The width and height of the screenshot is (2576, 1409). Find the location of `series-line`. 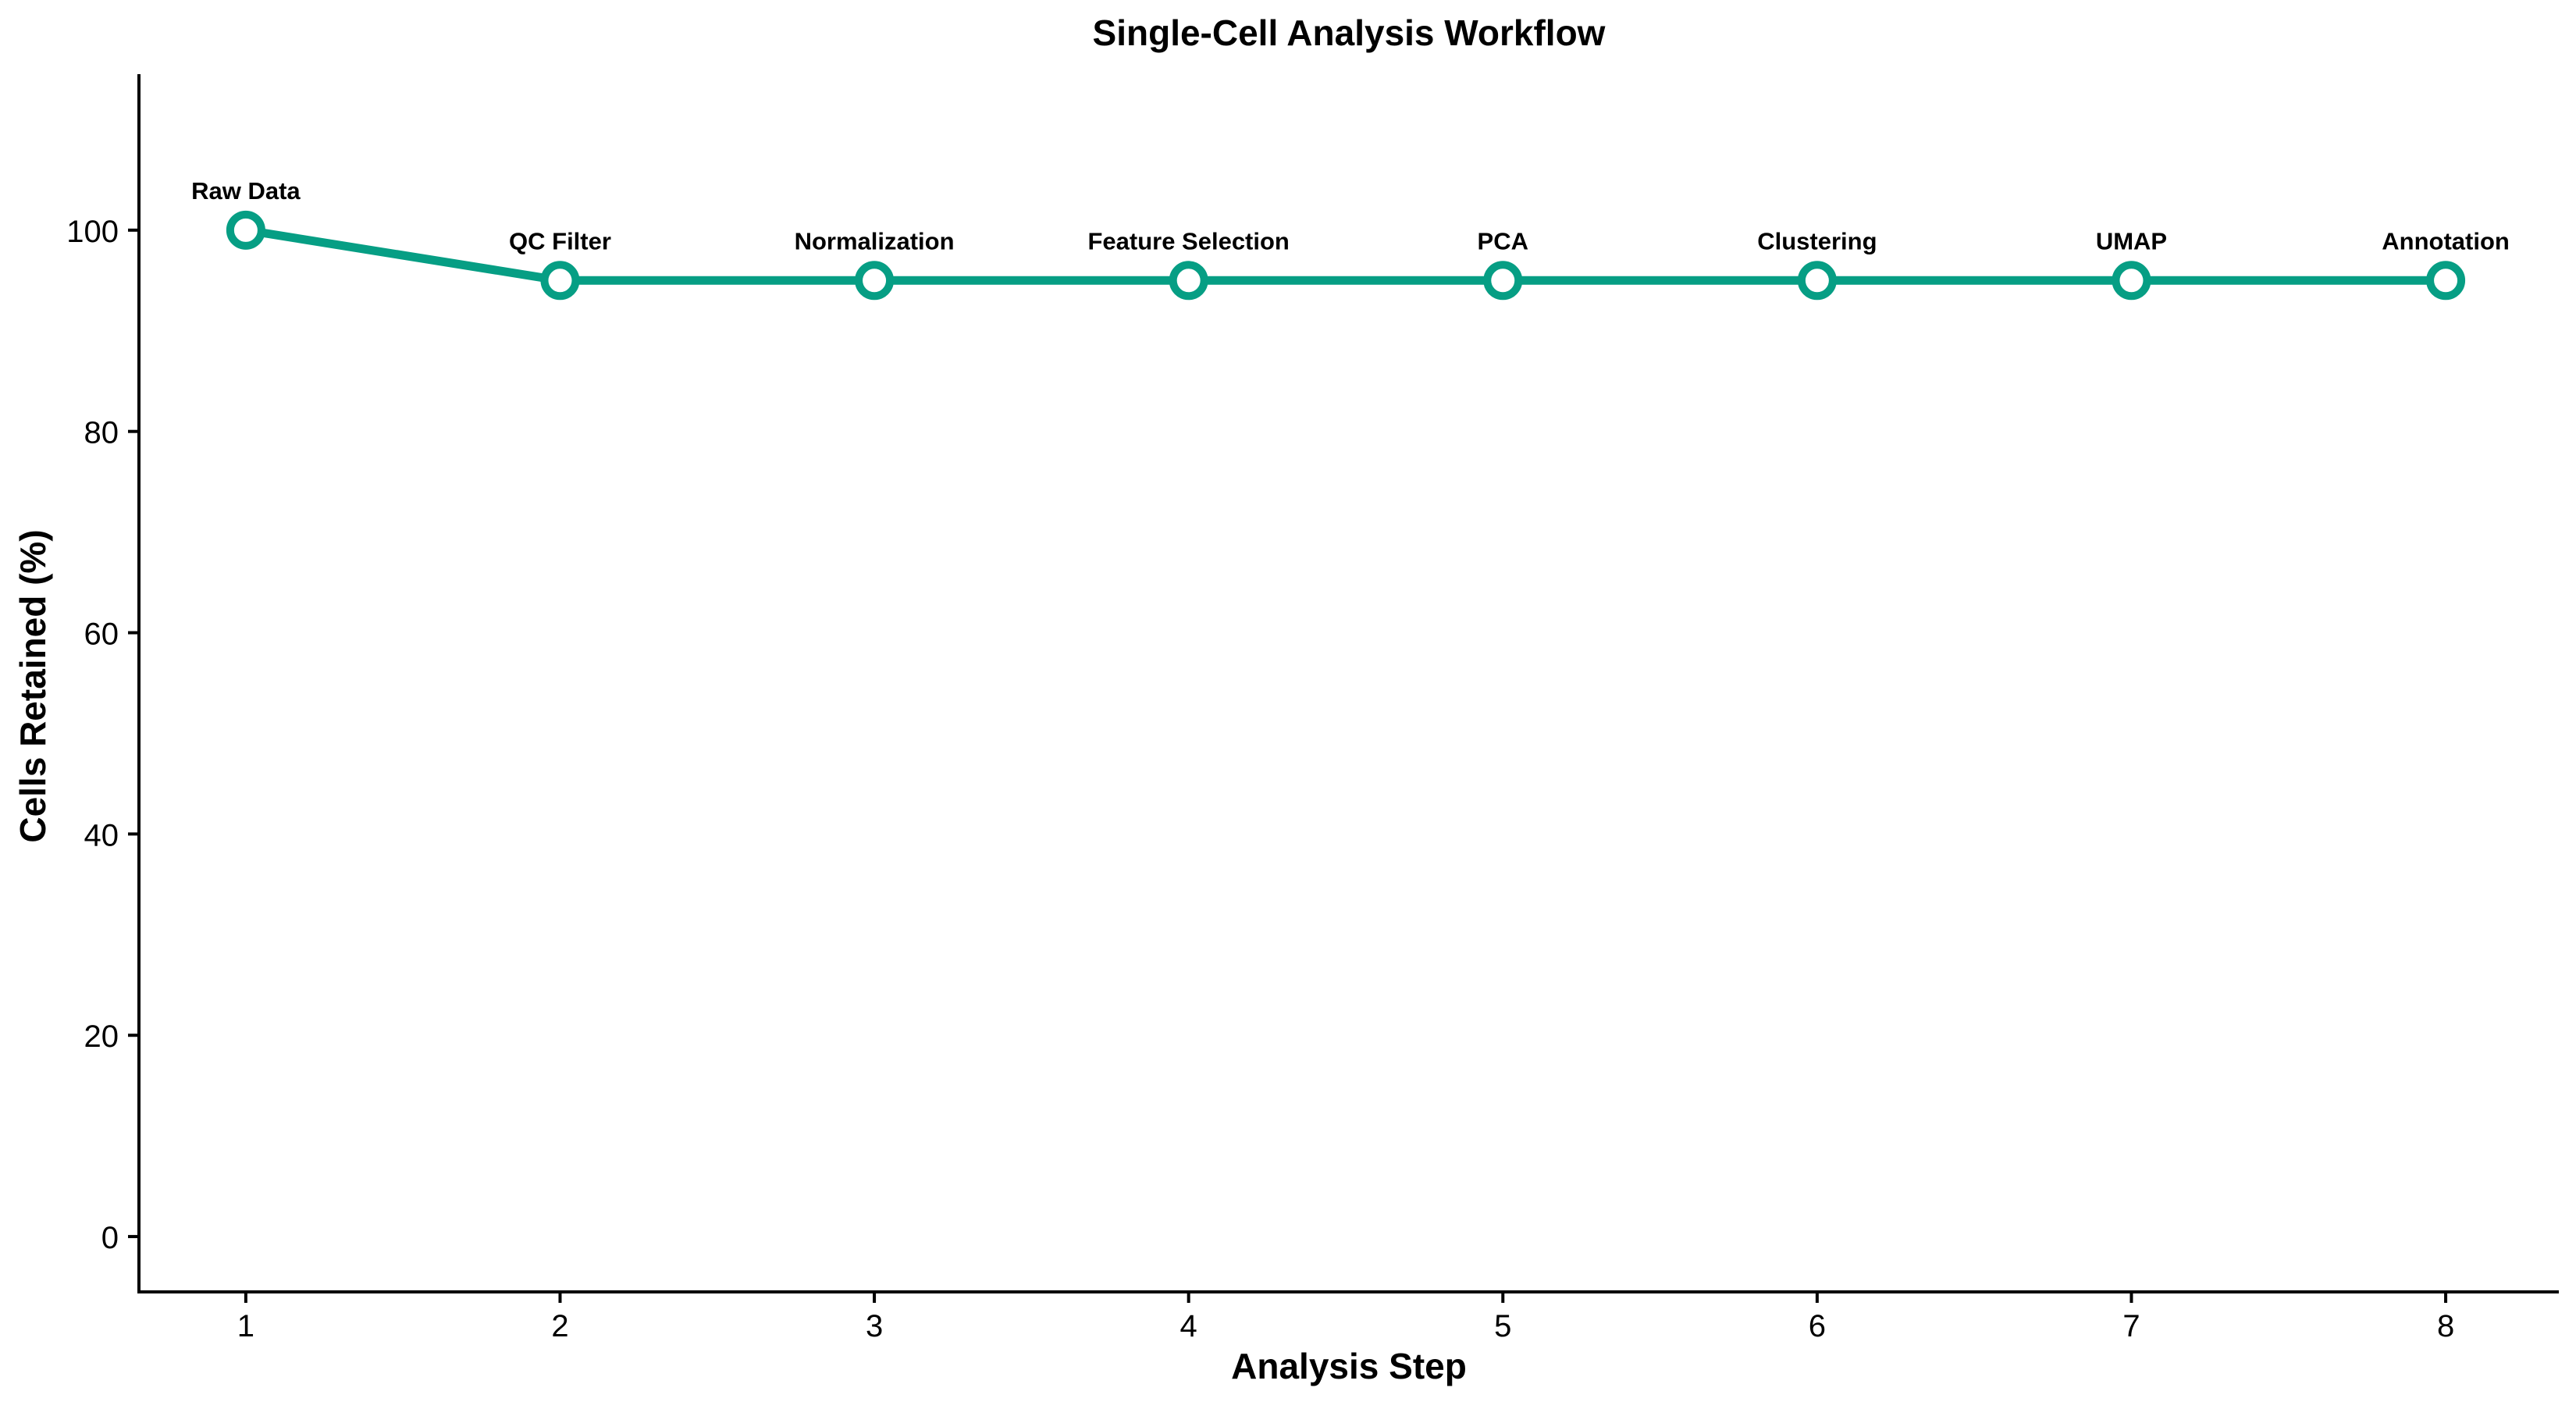

series-line is located at coordinates (1345, 255).